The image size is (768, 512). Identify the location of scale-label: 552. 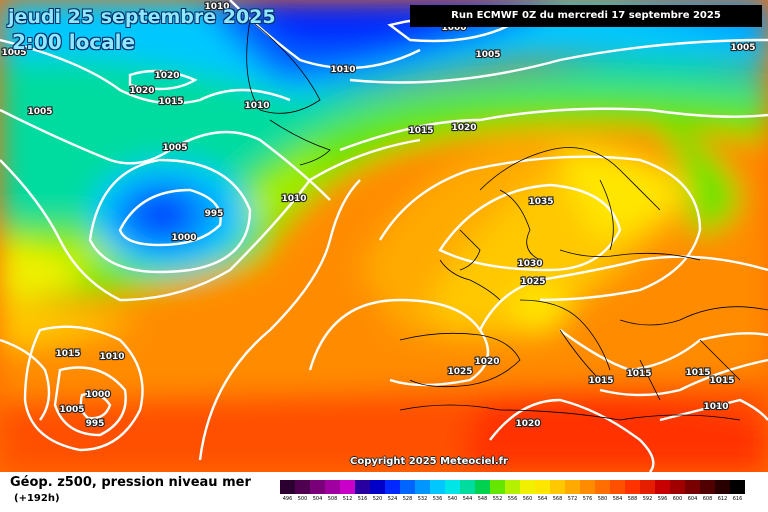
(497, 499).